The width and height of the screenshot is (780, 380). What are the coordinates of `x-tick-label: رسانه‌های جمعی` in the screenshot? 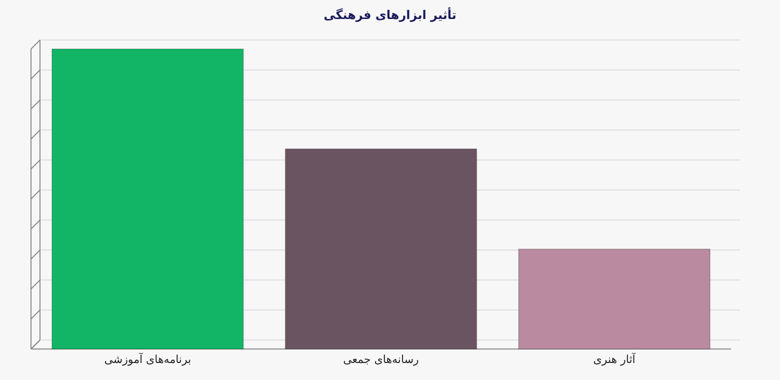 It's located at (381, 359).